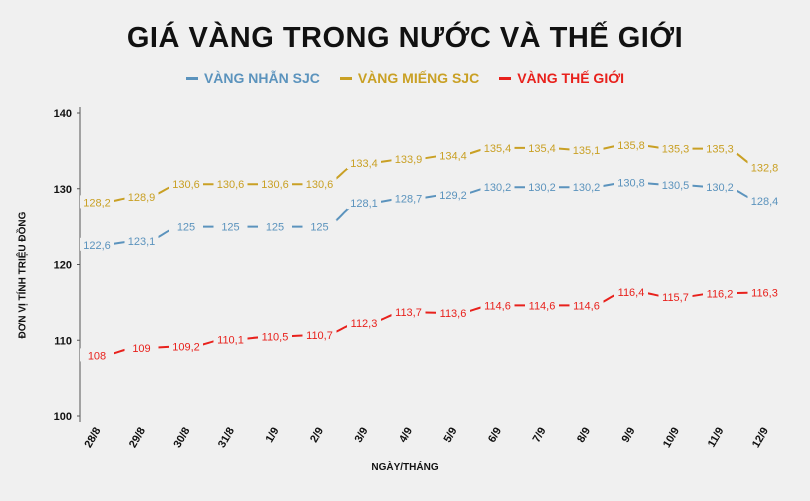 Image resolution: width=810 pixels, height=501 pixels. I want to click on data-label: 110,1, so click(230, 340).